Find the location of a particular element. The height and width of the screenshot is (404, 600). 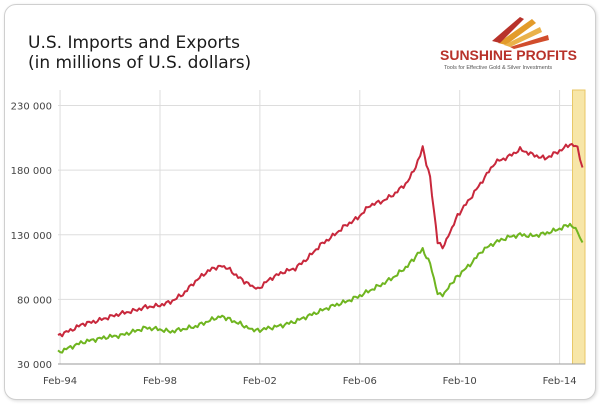

x-tick-label: Feb-06 is located at coordinates (360, 381).